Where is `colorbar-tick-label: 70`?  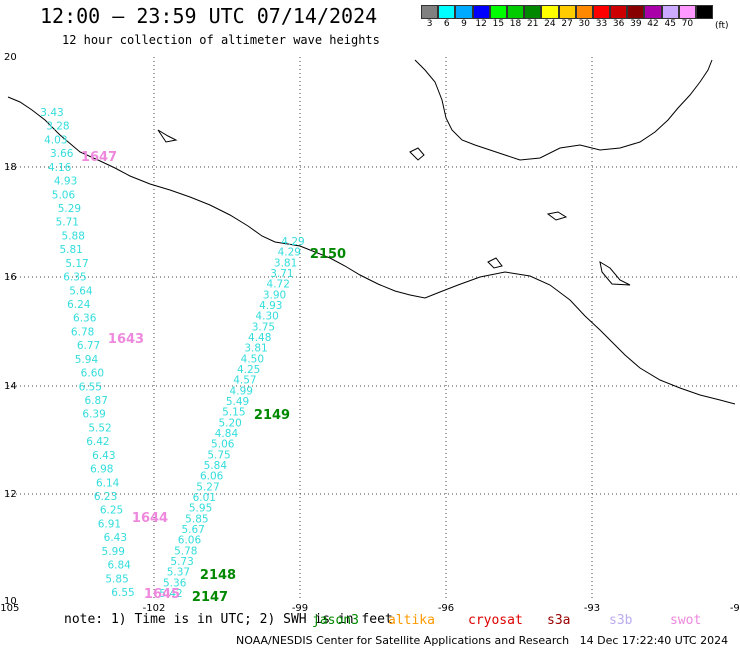
colorbar-tick-label: 70 is located at coordinates (687, 24).